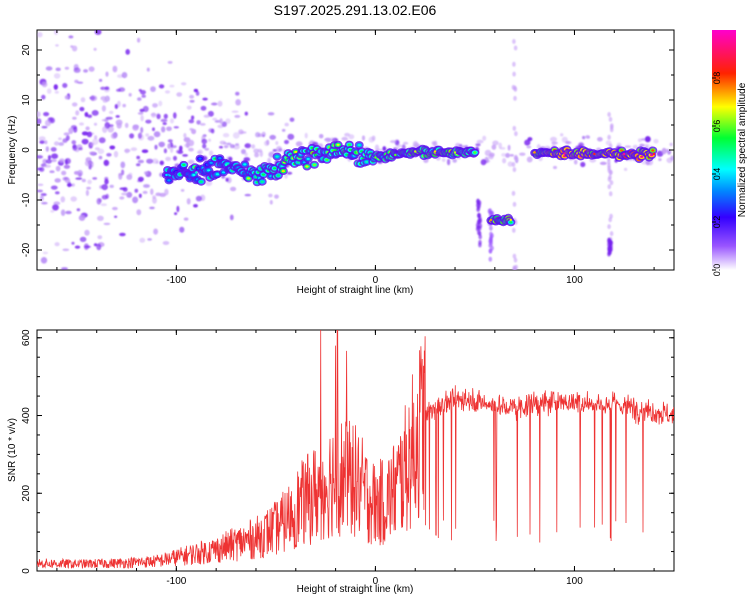  What do you see at coordinates (355, 589) in the screenshot?
I see `snr-xlabel: Height of straight line (km)` at bounding box center [355, 589].